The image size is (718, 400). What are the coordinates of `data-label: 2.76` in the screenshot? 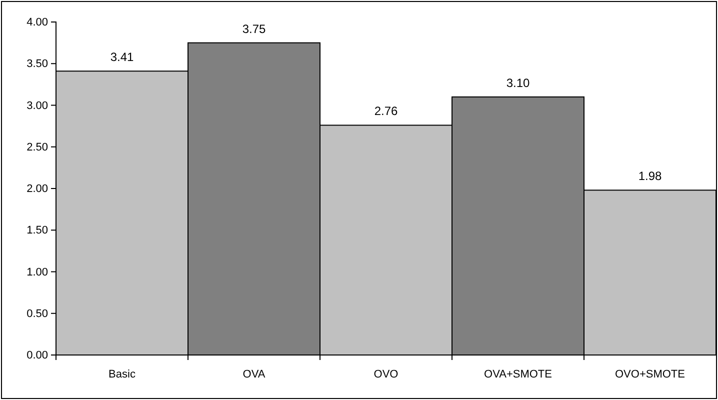 It's located at (386, 111).